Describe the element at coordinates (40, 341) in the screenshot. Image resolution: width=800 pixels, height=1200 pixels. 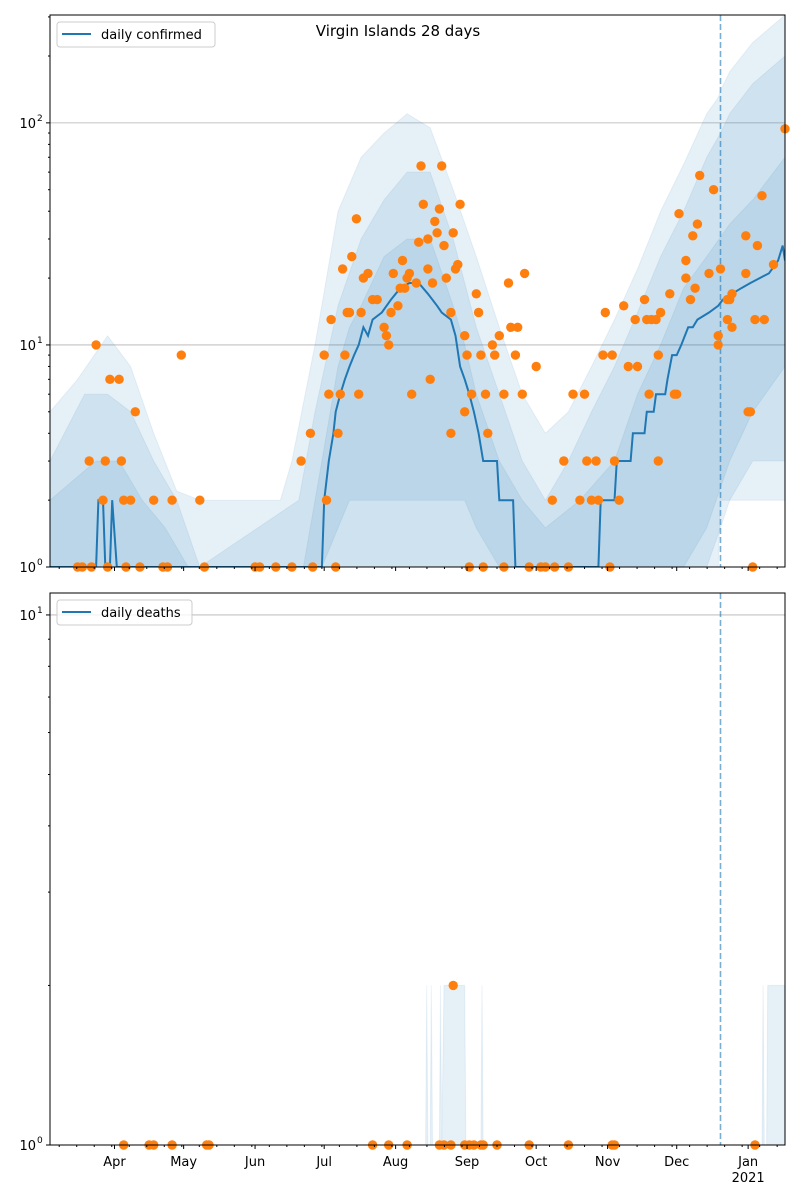
I see `y-tick-exponent: 1` at that location.